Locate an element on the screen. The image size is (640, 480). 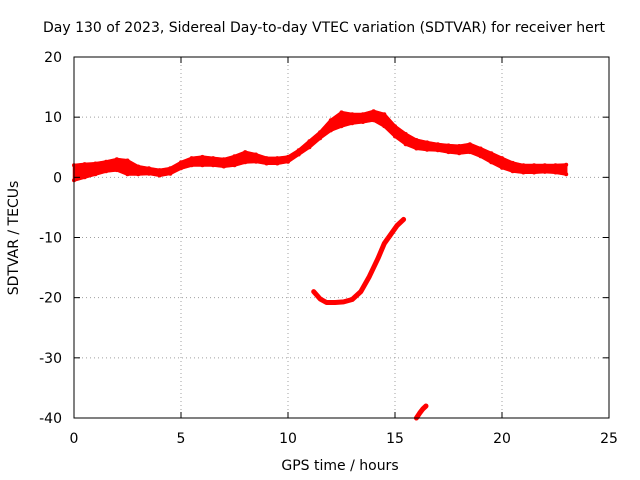
y-tick-label: 10 is located at coordinates (53, 118).